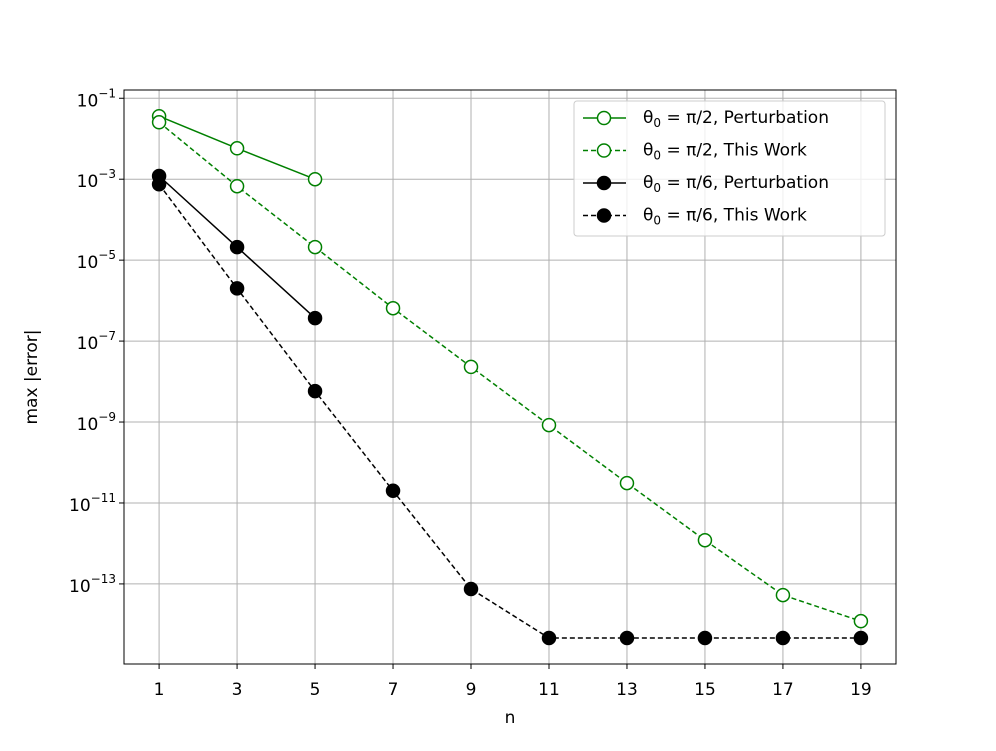  I want to click on y-axis-label: max |error|, so click(32, 376).